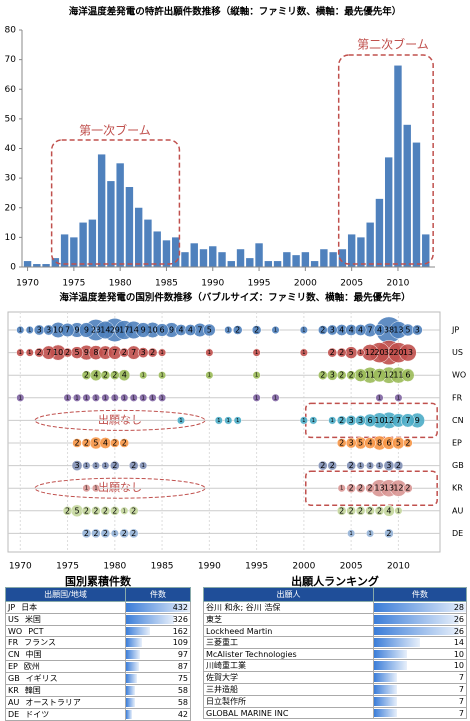 The width and height of the screenshot is (470, 721). Describe the element at coordinates (12, 607) in the screenshot. I see `label: JP` at that location.